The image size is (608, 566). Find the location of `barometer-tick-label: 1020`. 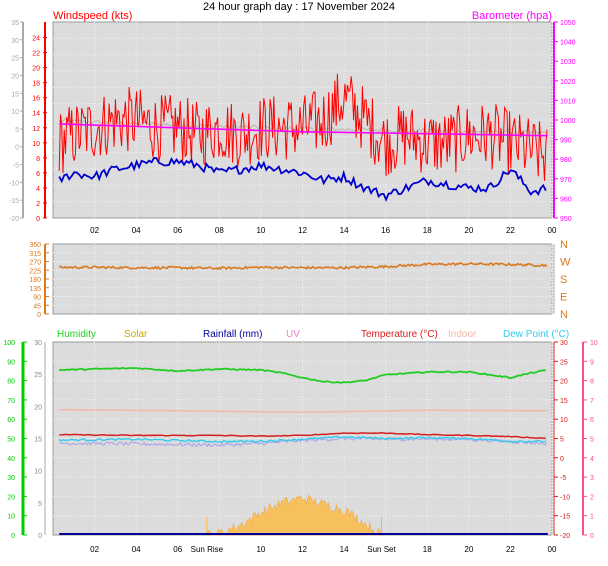

barometer-tick-label: 1020 is located at coordinates (568, 82).